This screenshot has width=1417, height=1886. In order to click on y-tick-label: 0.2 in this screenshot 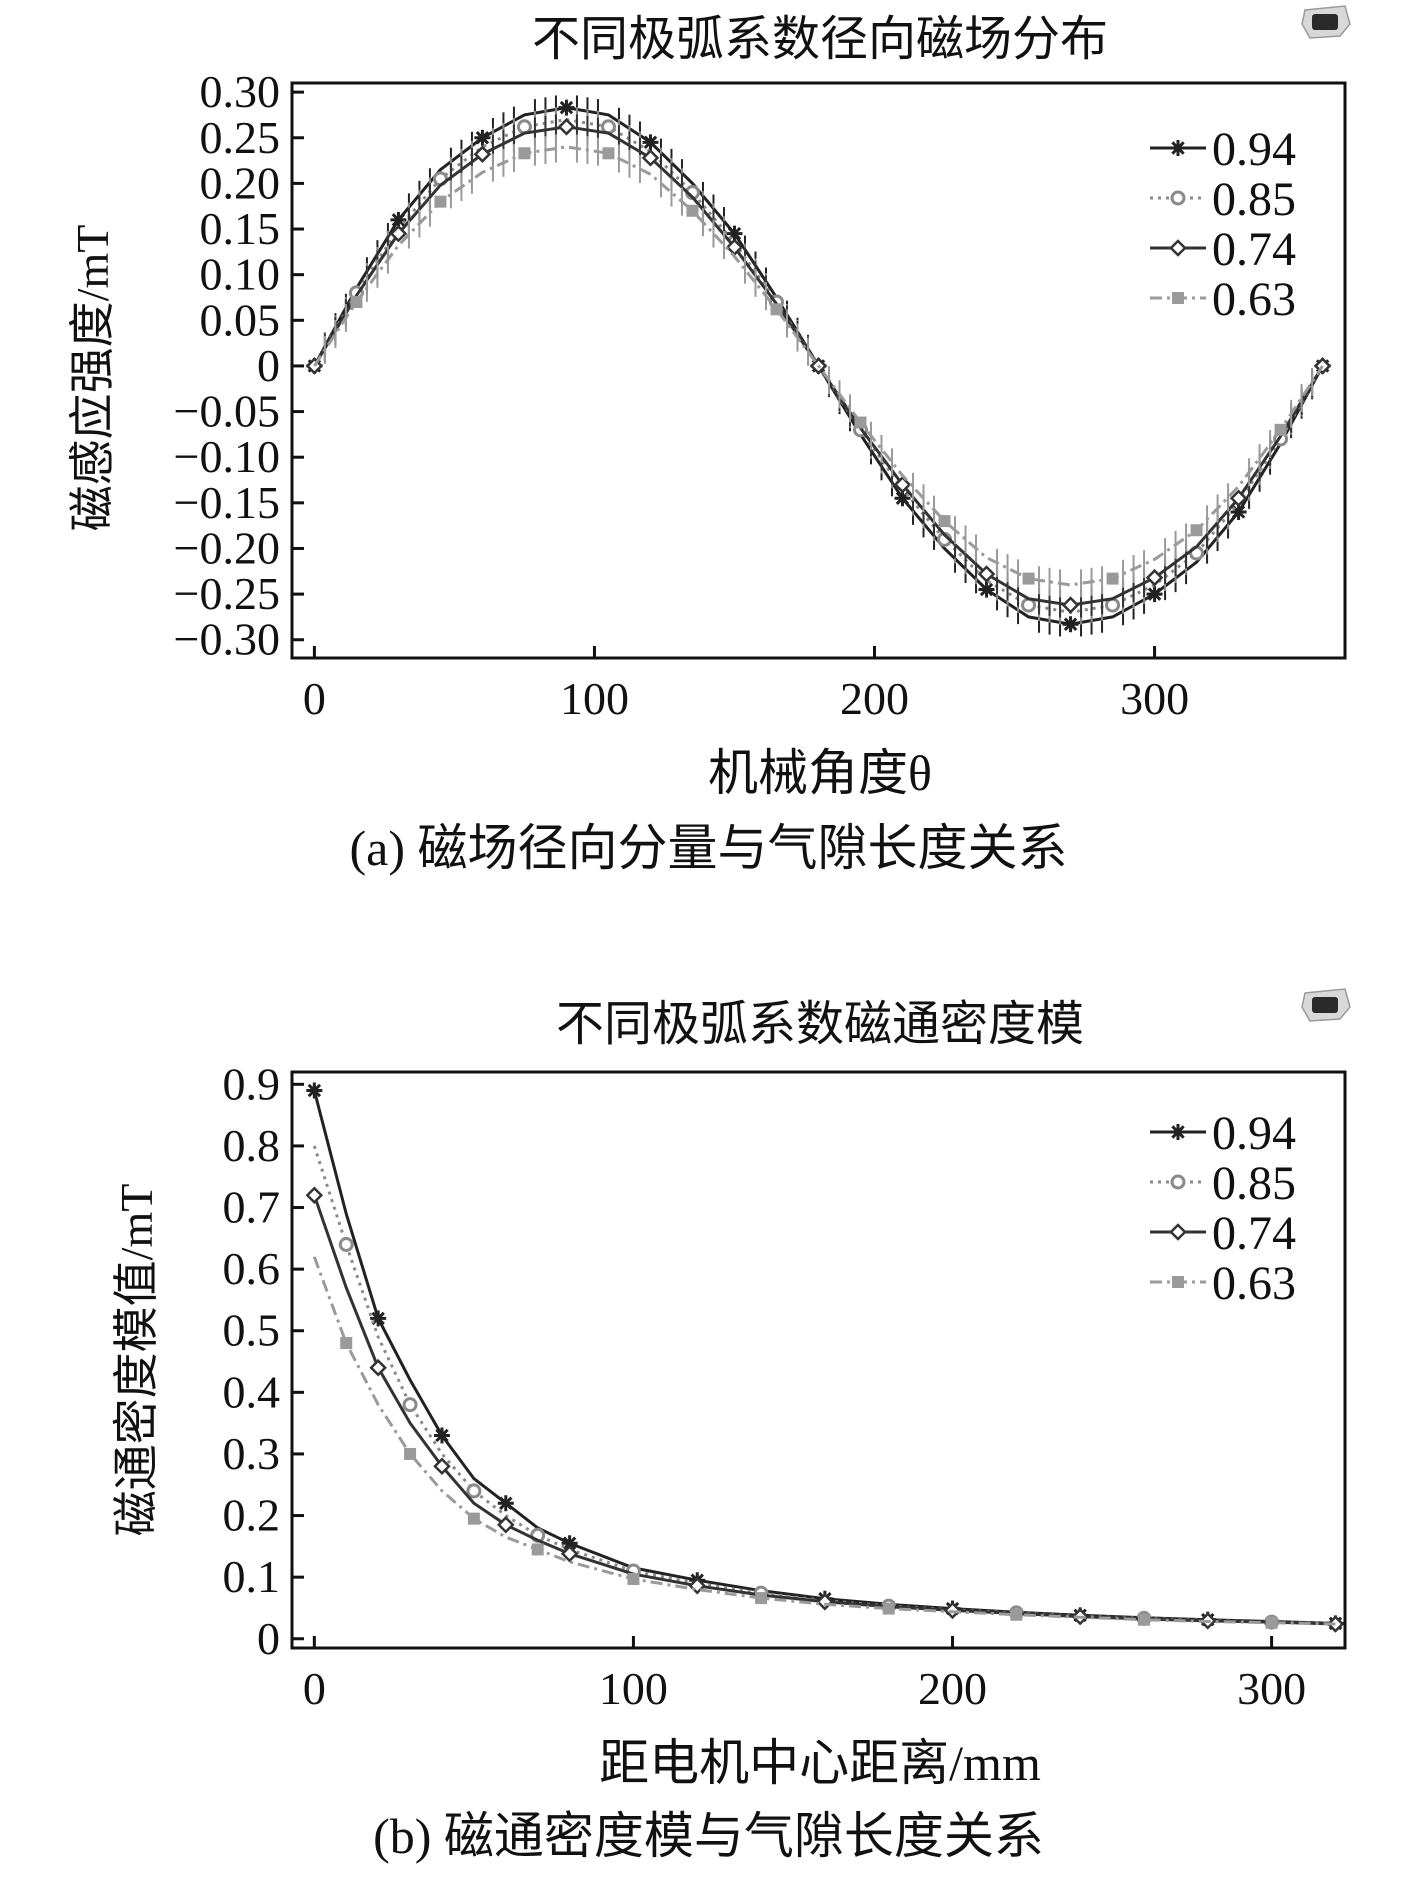, I will do `click(252, 1515)`.